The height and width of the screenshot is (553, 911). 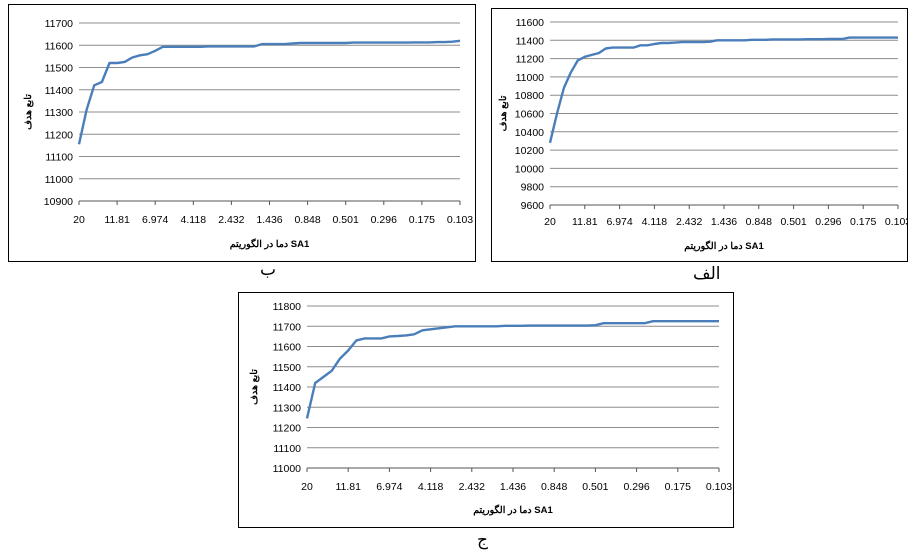 What do you see at coordinates (58, 202) in the screenshot?
I see `y-tick-label: 10900` at bounding box center [58, 202].